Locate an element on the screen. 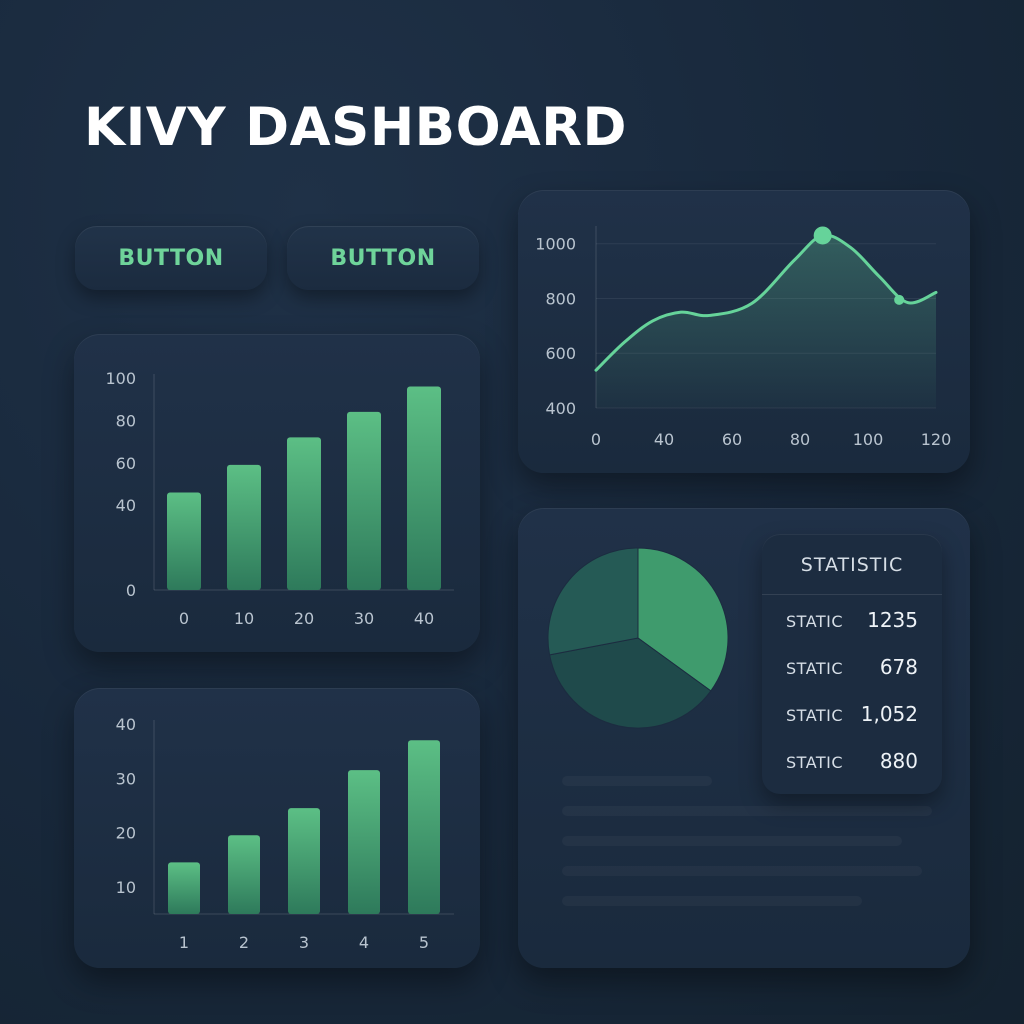 The width and height of the screenshot is (1024, 1024). y-tick-label: 80 is located at coordinates (126, 420).